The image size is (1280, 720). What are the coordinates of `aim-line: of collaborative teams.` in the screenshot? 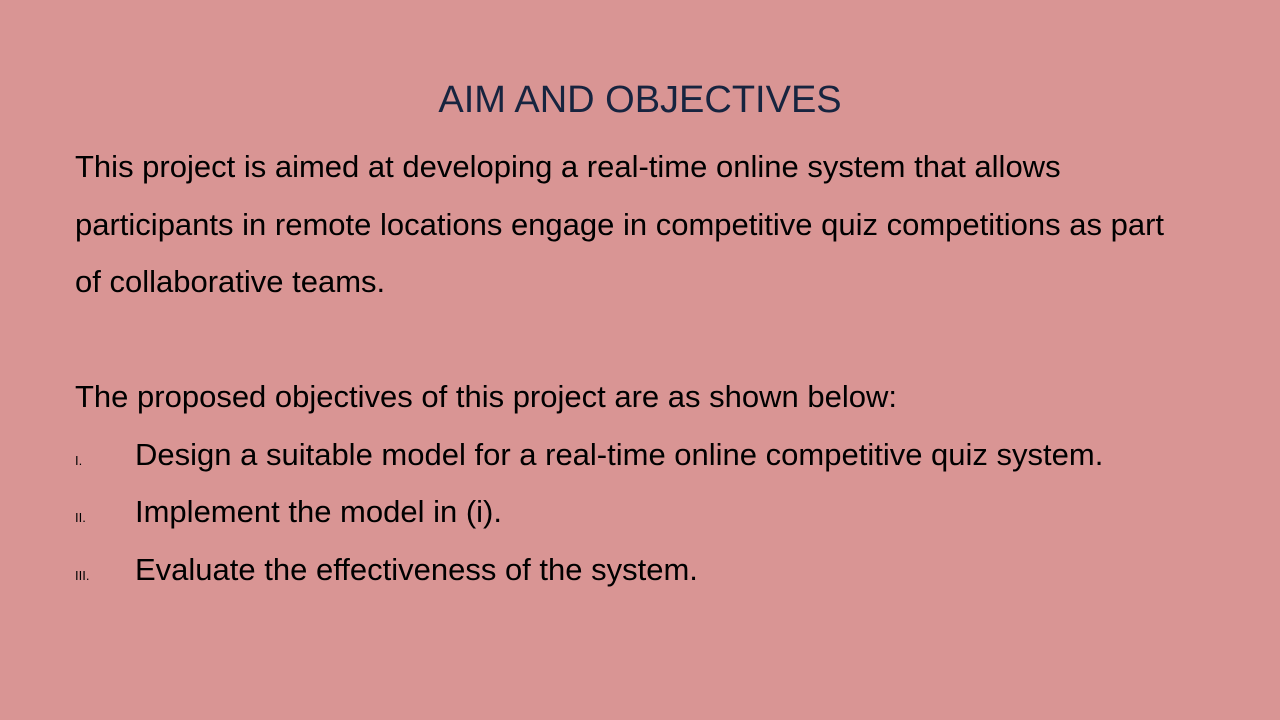 It's located at (230, 281).